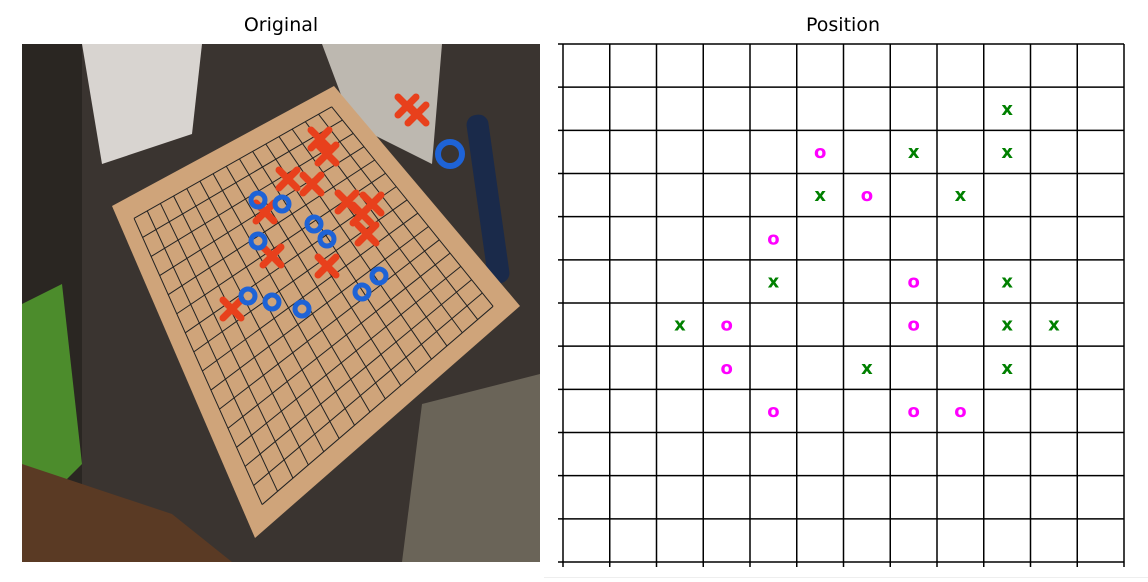 The height and width of the screenshot is (582, 1148). I want to click on papers, so click(142, 104).